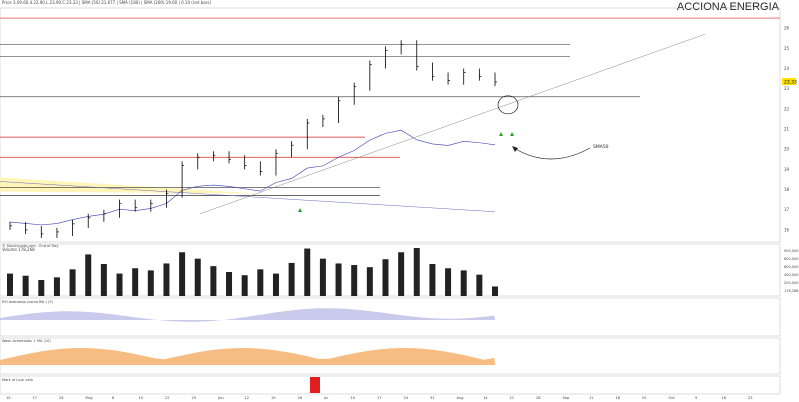 This screenshot has height=402, width=799. What do you see at coordinates (566, 398) in the screenshot?
I see `x-tick: Sep` at bounding box center [566, 398].